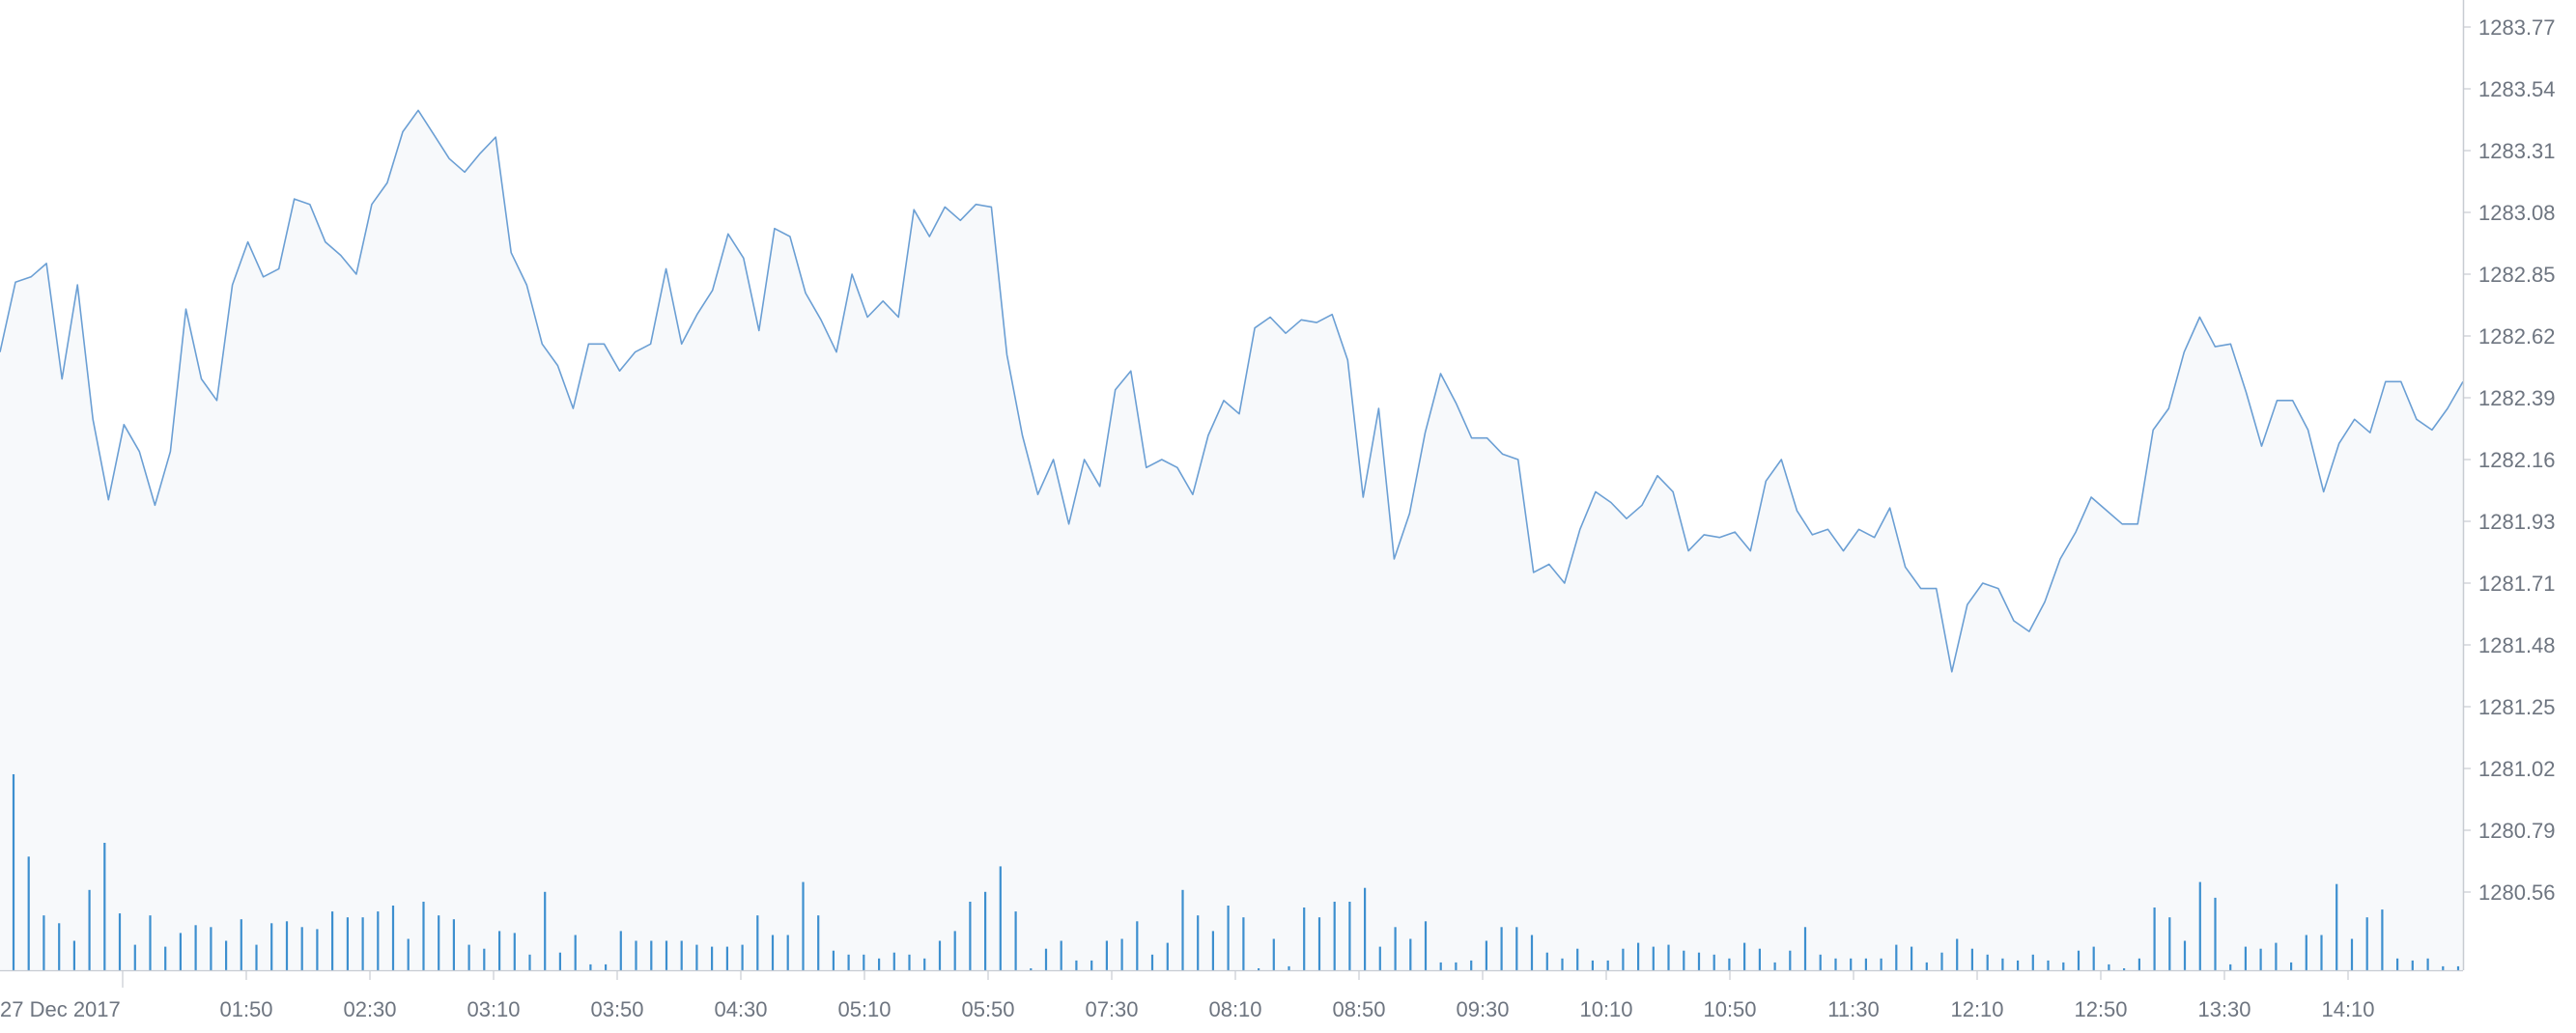 This screenshot has width=2576, height=1033. I want to click on x-tick-label: 11:30, so click(1853, 1009).